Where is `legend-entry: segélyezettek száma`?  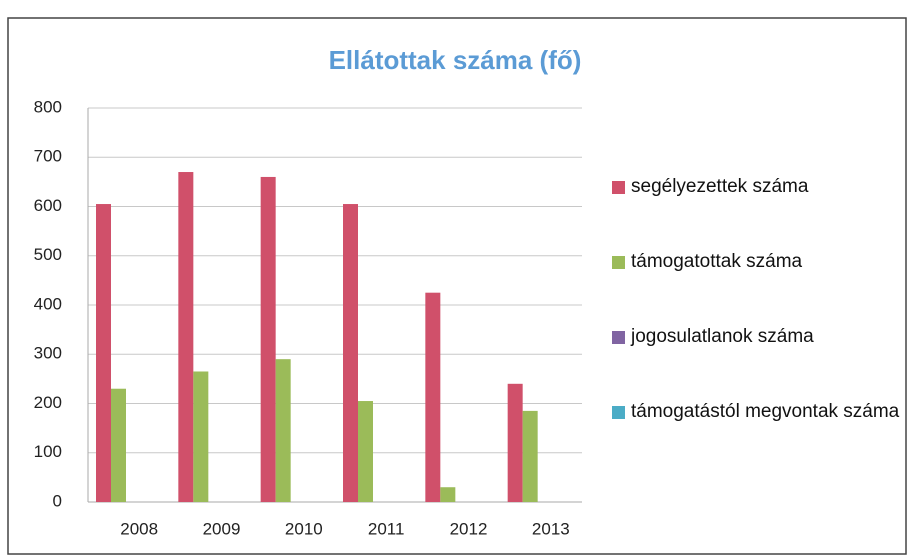 legend-entry: segélyezettek száma is located at coordinates (757, 187).